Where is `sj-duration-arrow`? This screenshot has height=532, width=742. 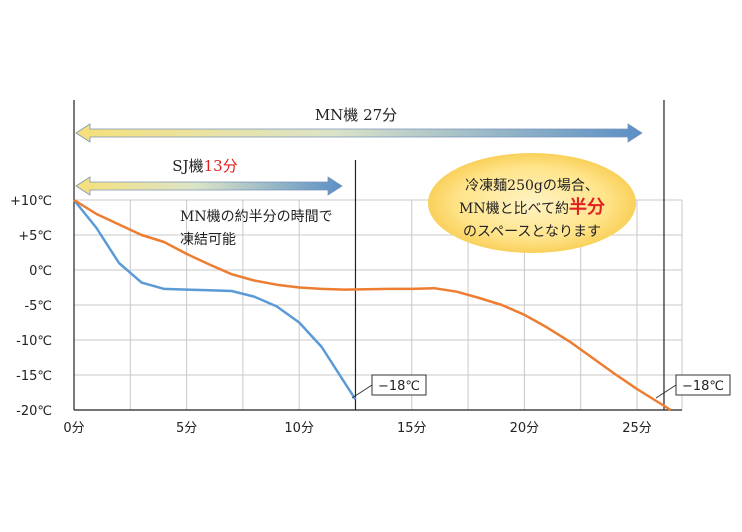
sj-duration-arrow is located at coordinates (209, 186).